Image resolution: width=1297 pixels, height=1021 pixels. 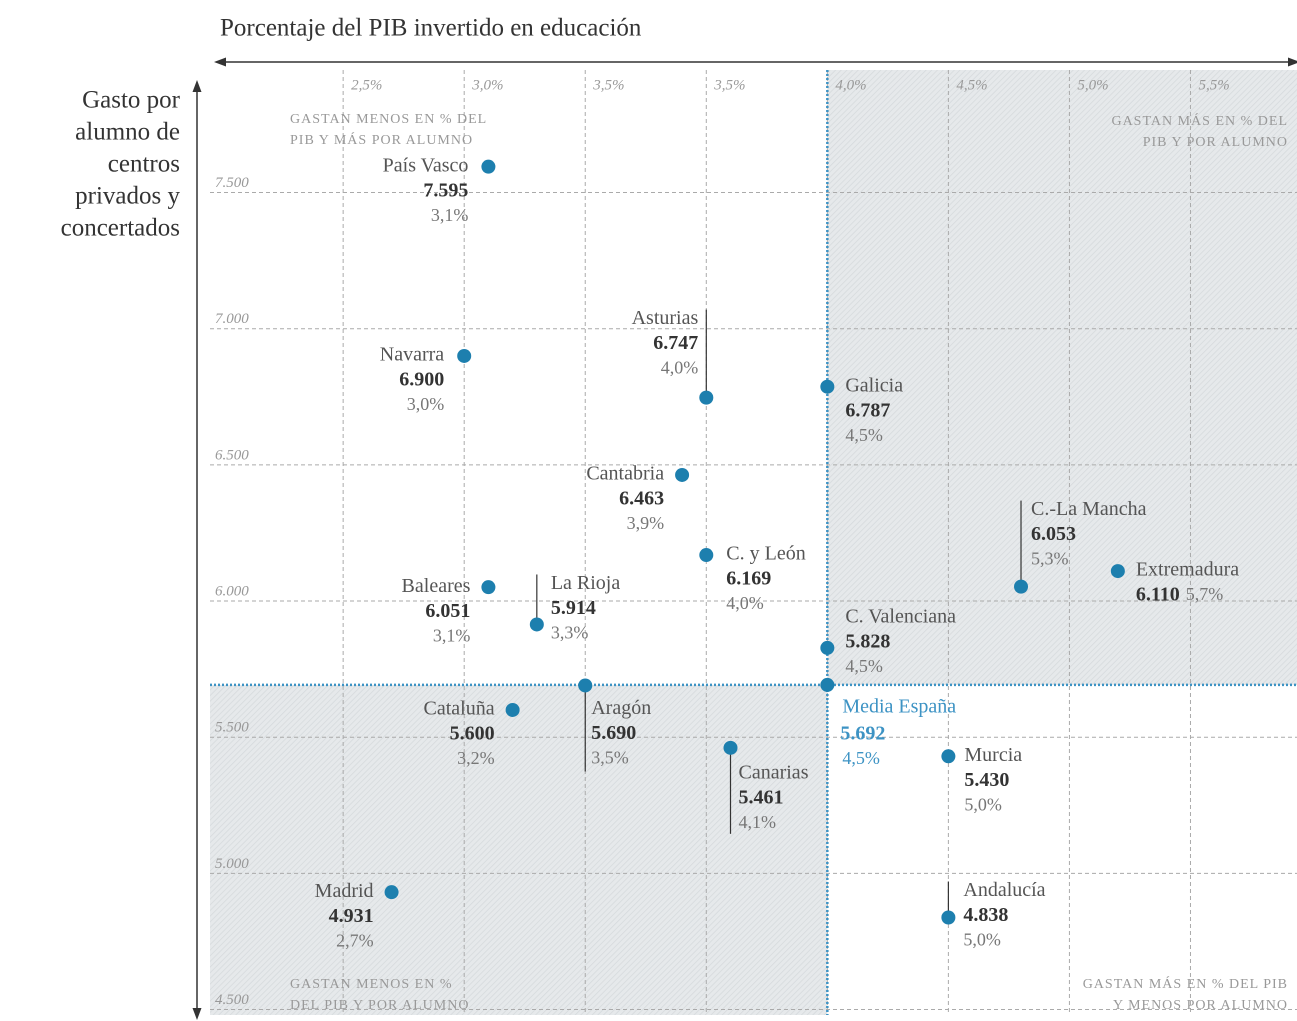 I want to click on value-label: 5.828, so click(x=867, y=641).